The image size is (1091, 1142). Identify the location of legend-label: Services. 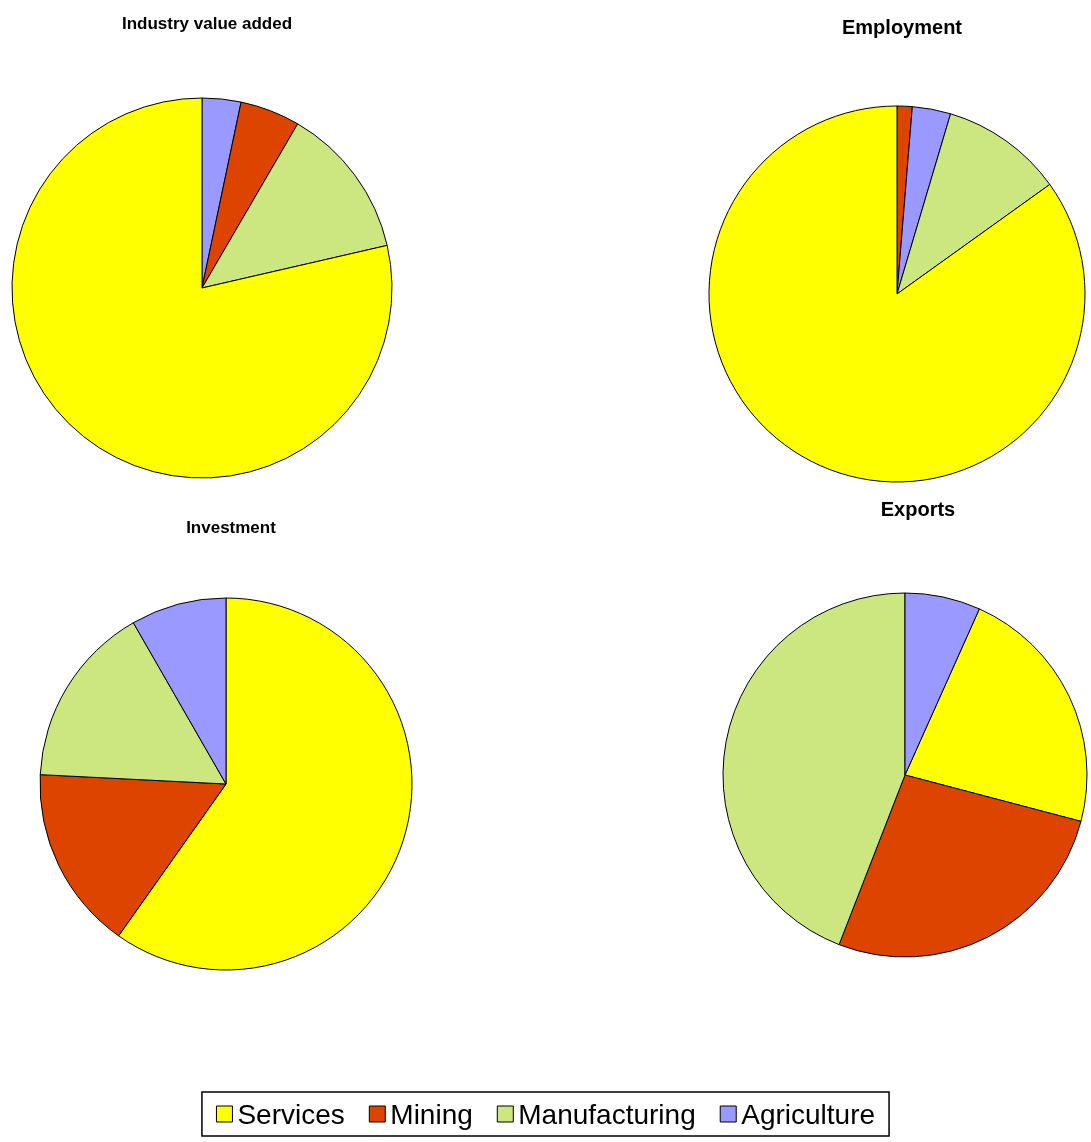
(291, 1114).